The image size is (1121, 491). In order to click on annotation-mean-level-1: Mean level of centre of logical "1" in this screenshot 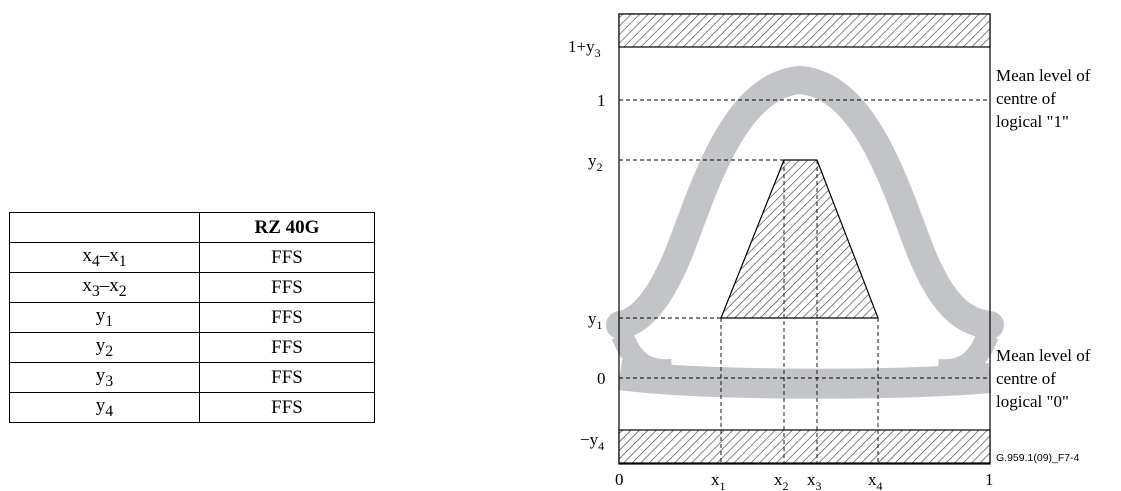, I will do `click(1043, 98)`.